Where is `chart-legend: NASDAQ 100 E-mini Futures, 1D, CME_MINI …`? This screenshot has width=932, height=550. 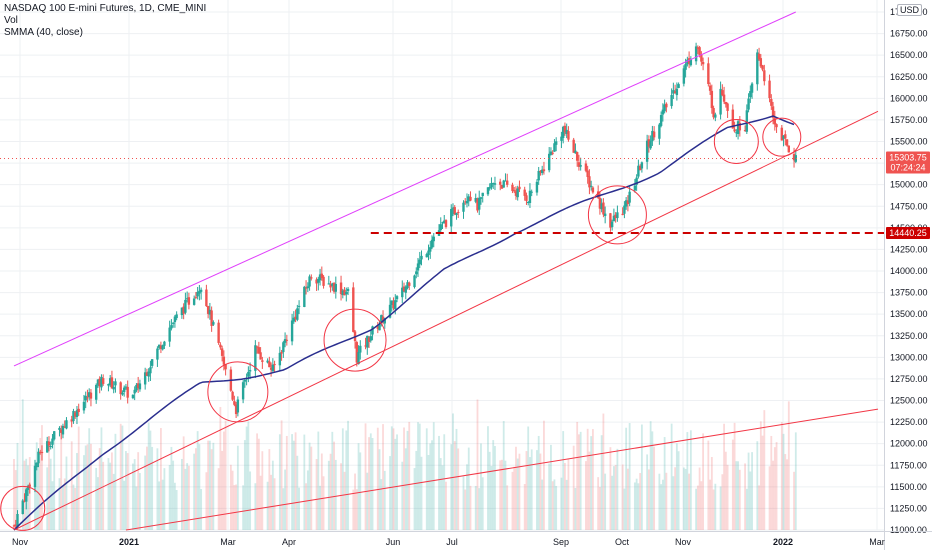
chart-legend: NASDAQ 100 E-mini Futures, 1D, CME_MINI … is located at coordinates (105, 21).